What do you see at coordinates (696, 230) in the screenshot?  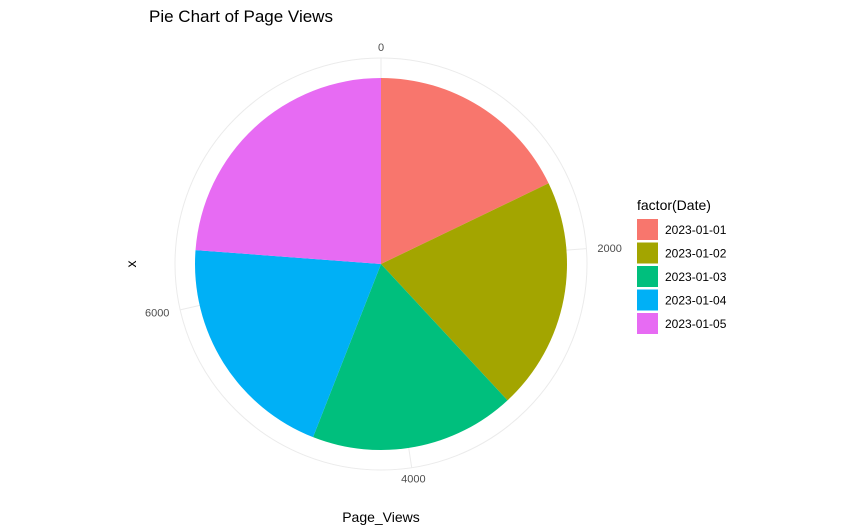 I see `legend-label-2023-01-01: 2023-01-01` at bounding box center [696, 230].